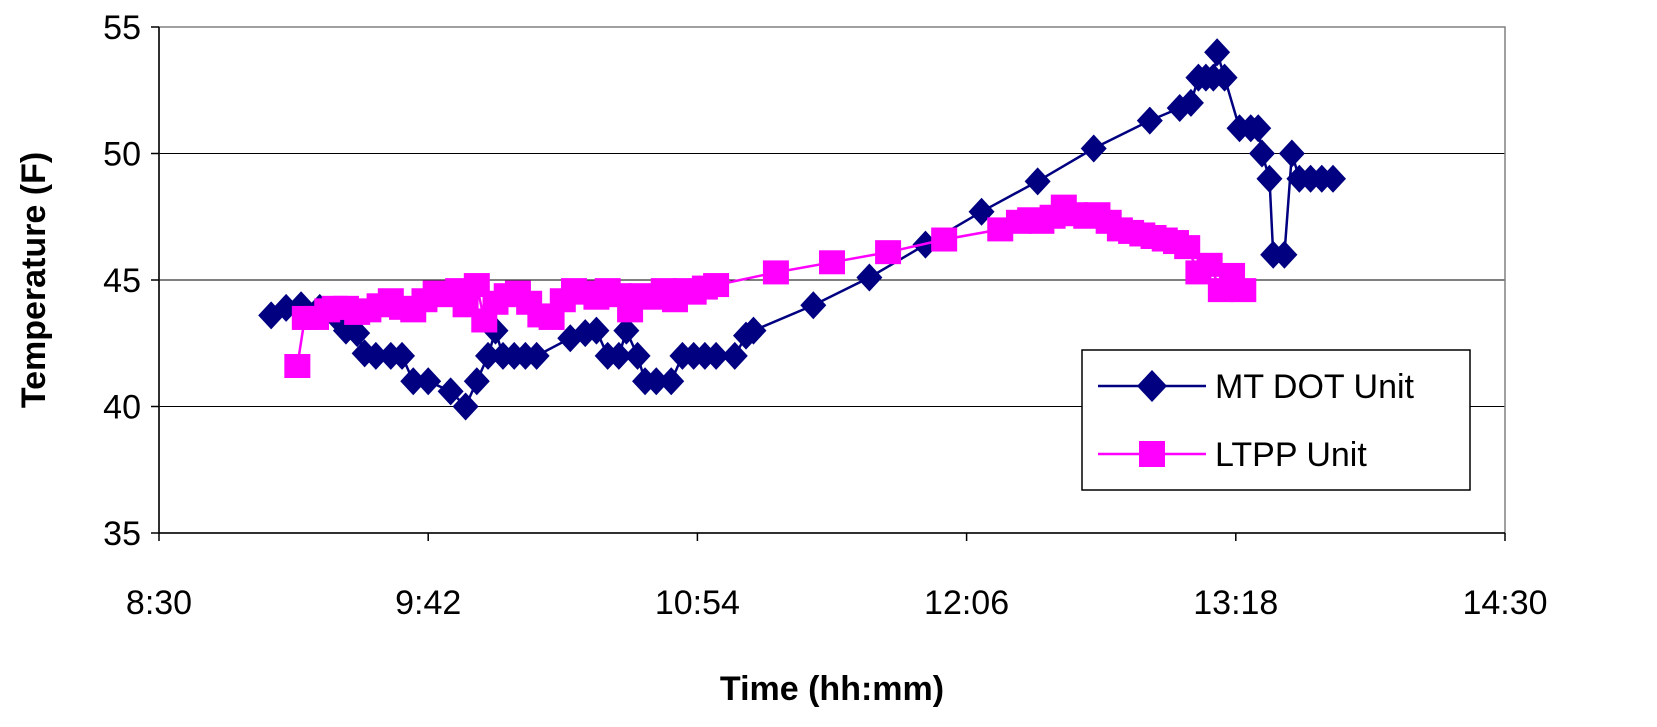 Image resolution: width=1657 pixels, height=727 pixels. What do you see at coordinates (428, 603) in the screenshot?
I see `x-tick-label: 9:42` at bounding box center [428, 603].